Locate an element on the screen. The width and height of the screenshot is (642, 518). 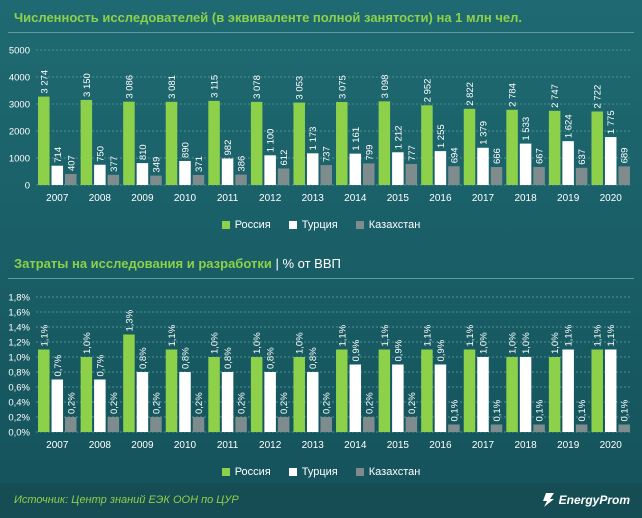
data-label-russia: 2 822 is located at coordinates (470, 94).